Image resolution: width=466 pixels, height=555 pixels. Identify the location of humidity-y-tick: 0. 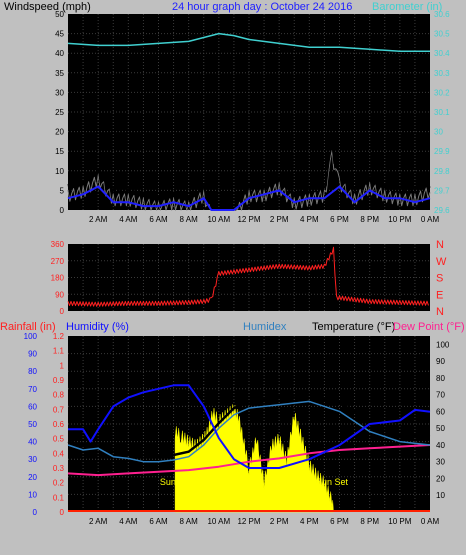
(35, 512).